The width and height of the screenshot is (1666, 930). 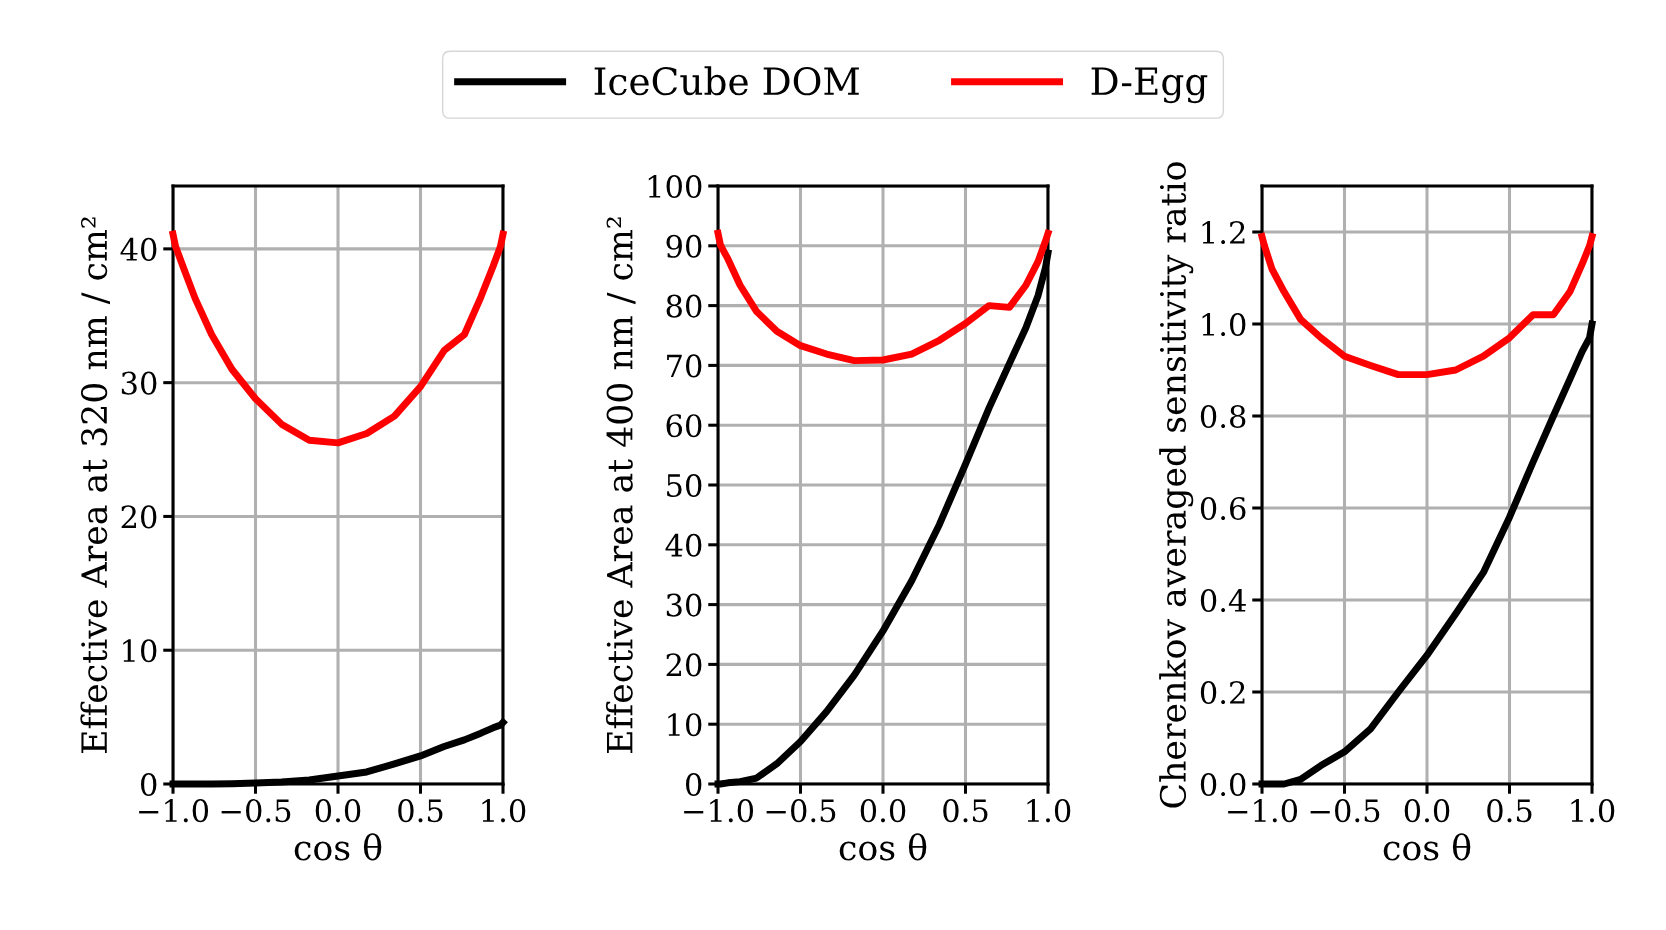 What do you see at coordinates (684, 426) in the screenshot?
I see `y-tick-label: 60` at bounding box center [684, 426].